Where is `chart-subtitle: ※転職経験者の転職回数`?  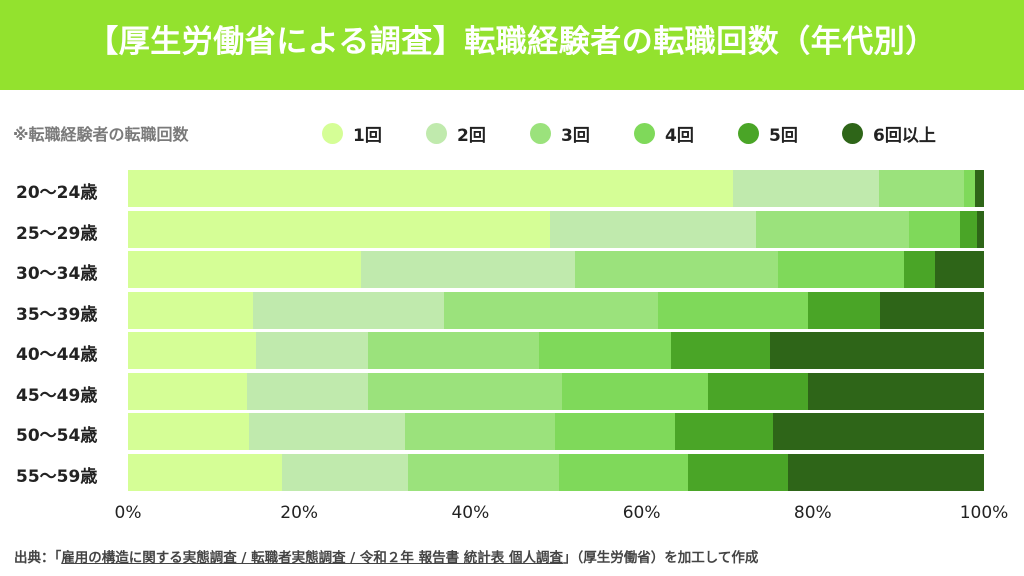 chart-subtitle: ※転職経験者の転職回数 is located at coordinates (101, 134).